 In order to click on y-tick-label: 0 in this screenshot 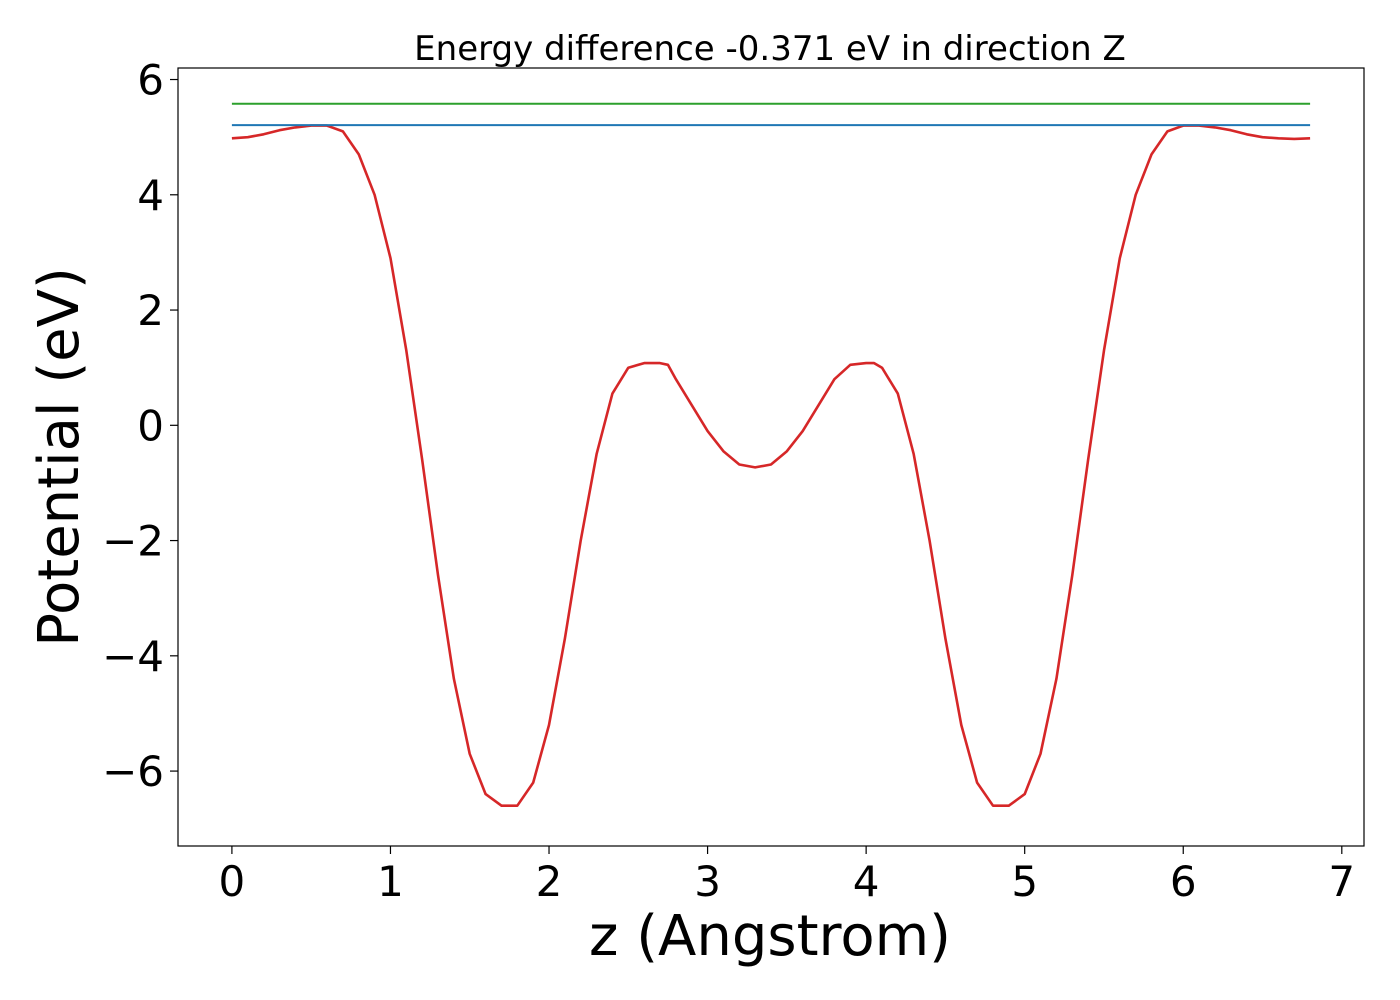, I will do `click(150, 425)`.